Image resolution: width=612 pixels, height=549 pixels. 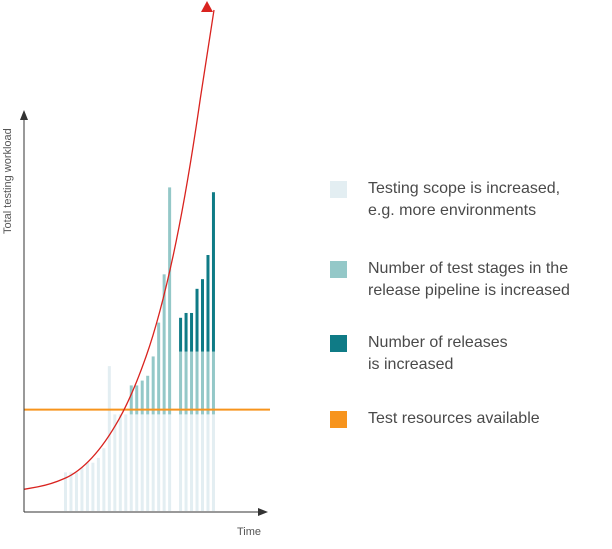 What do you see at coordinates (438, 353) in the screenshot?
I see `legend-label-releases: Number of releases is increased` at bounding box center [438, 353].